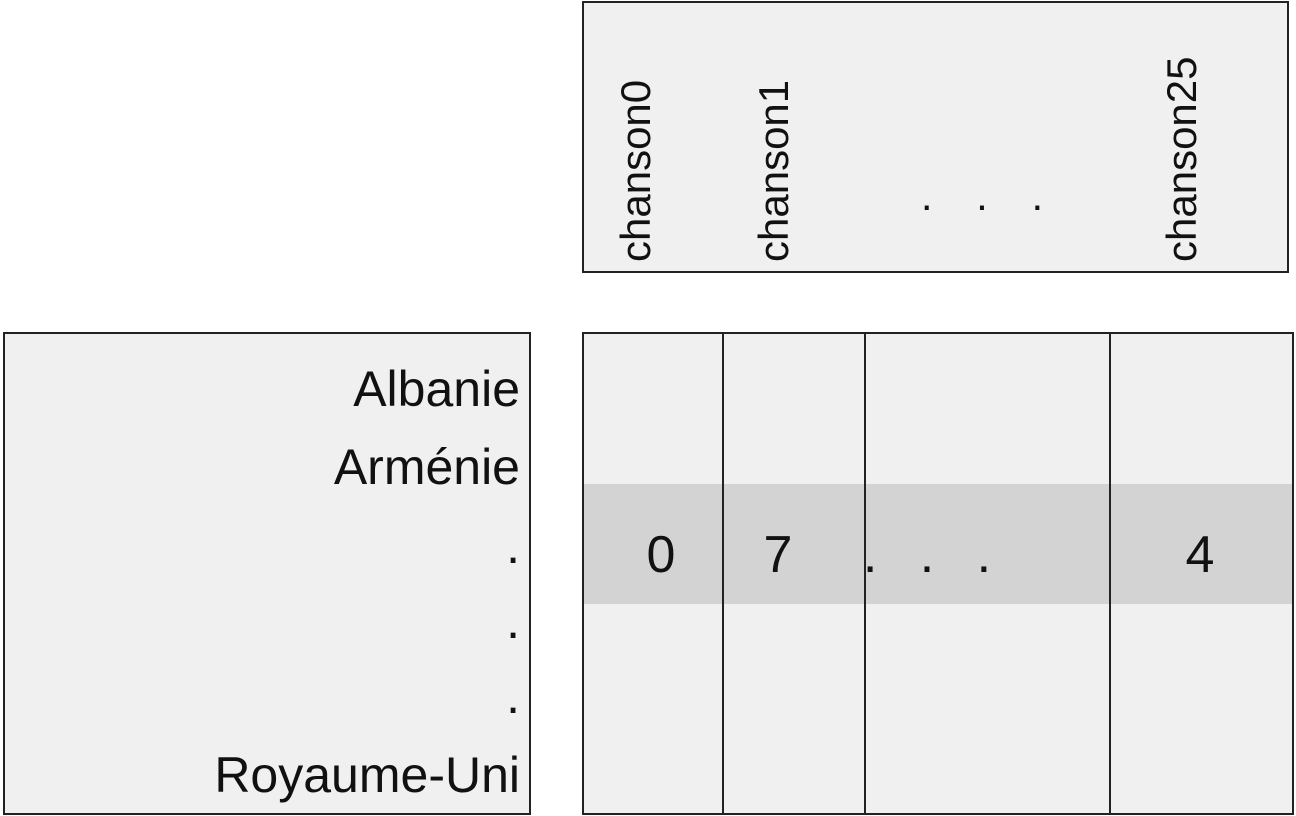 The height and width of the screenshot is (816, 1296). I want to click on highlight-row, so click(938, 544).